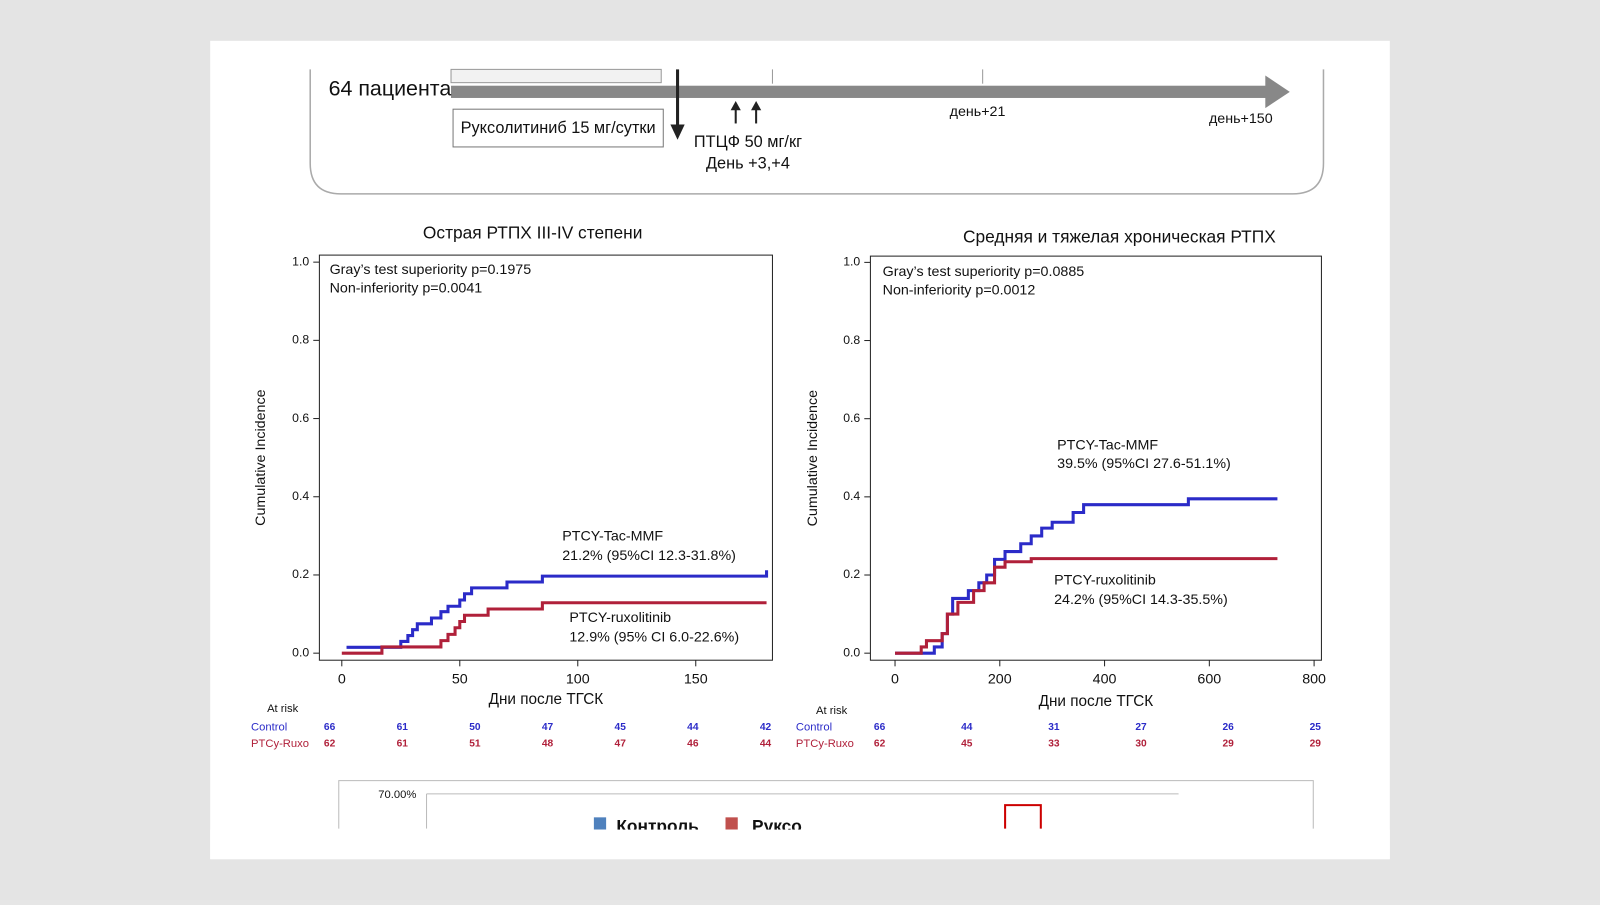 This screenshot has height=905, width=1600. What do you see at coordinates (390, 88) in the screenshot?
I see `patients: 64 пациента` at bounding box center [390, 88].